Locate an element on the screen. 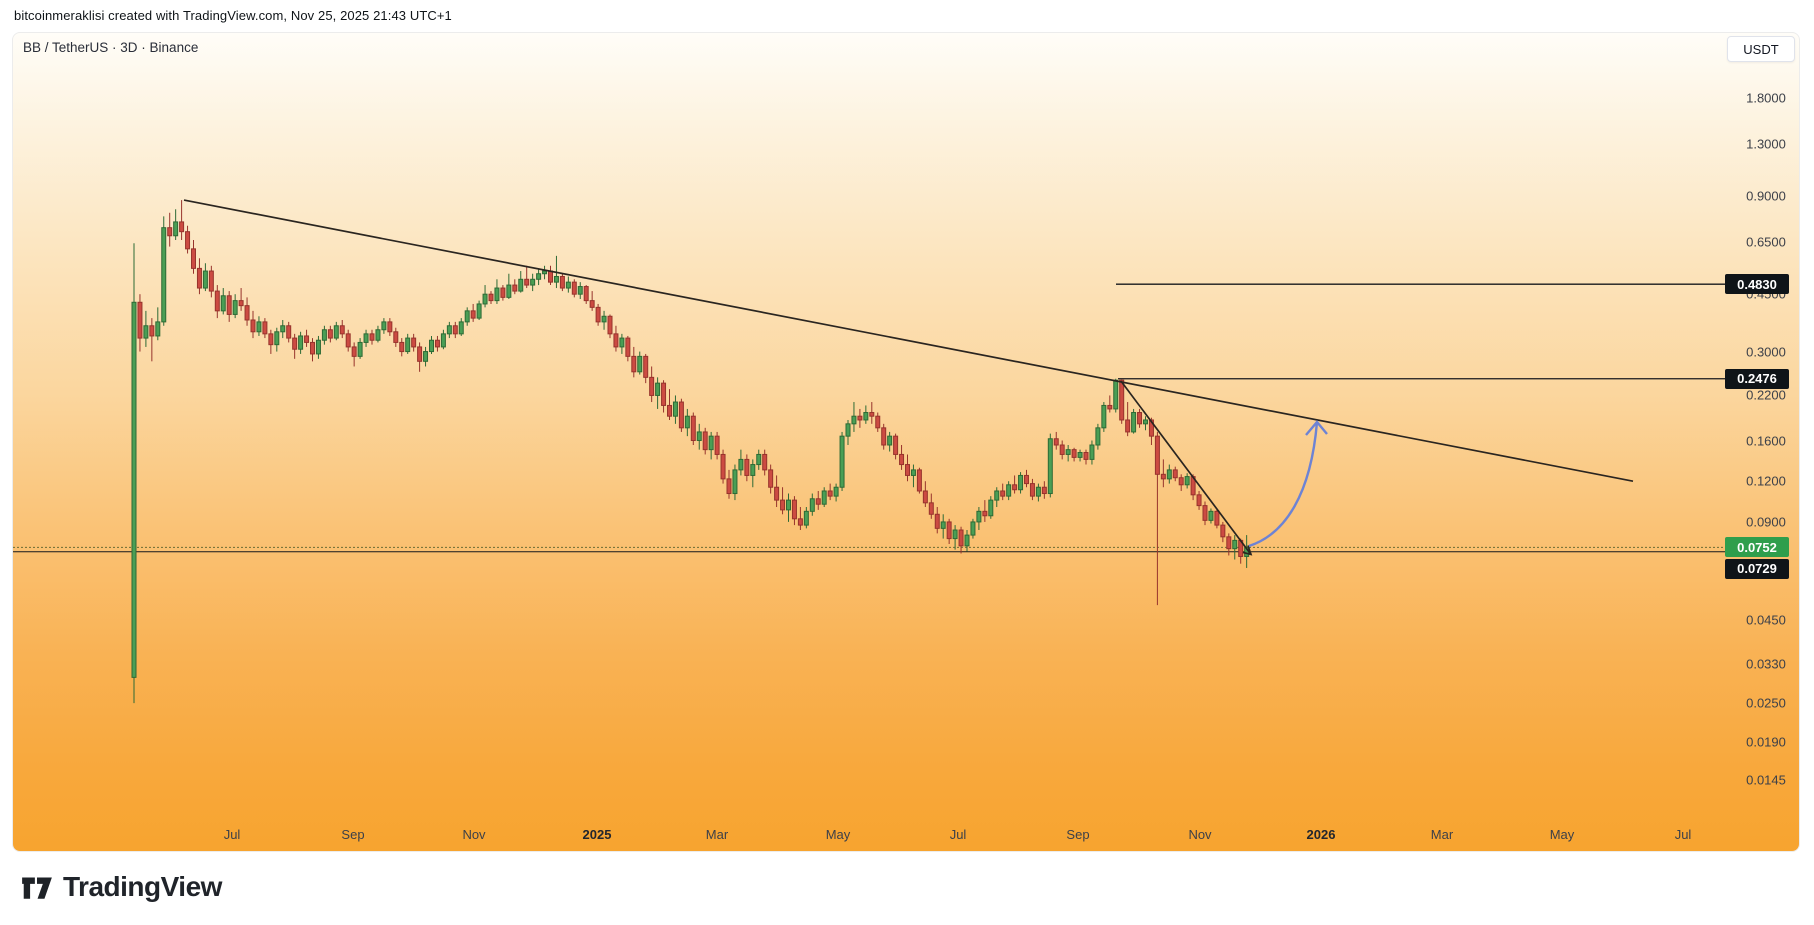 This screenshot has height=925, width=1814. time-tick-2026: 2026 is located at coordinates (1321, 834).